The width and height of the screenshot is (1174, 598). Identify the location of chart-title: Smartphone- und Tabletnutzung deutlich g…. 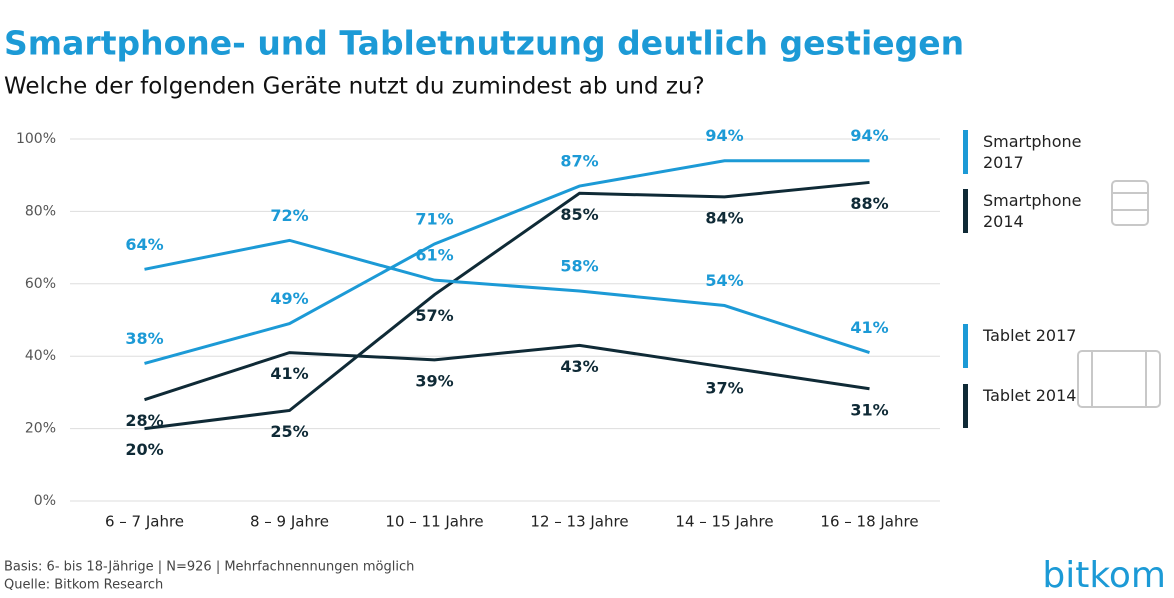
(484, 43).